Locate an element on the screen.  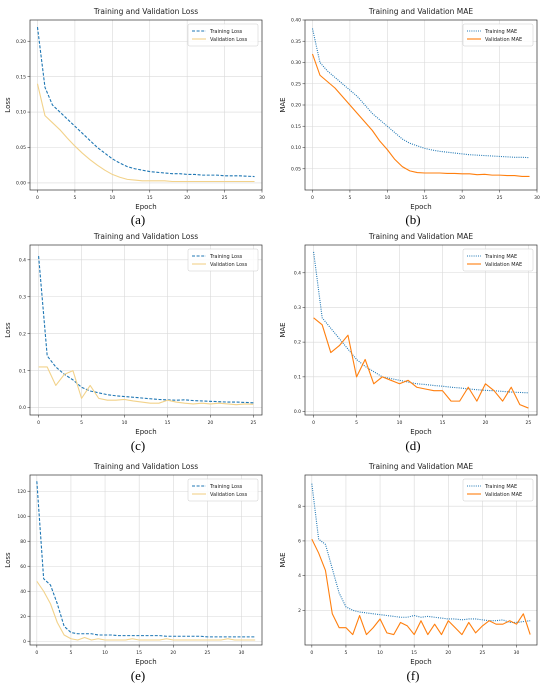
caption-b: (b) is located at coordinates (413, 219).